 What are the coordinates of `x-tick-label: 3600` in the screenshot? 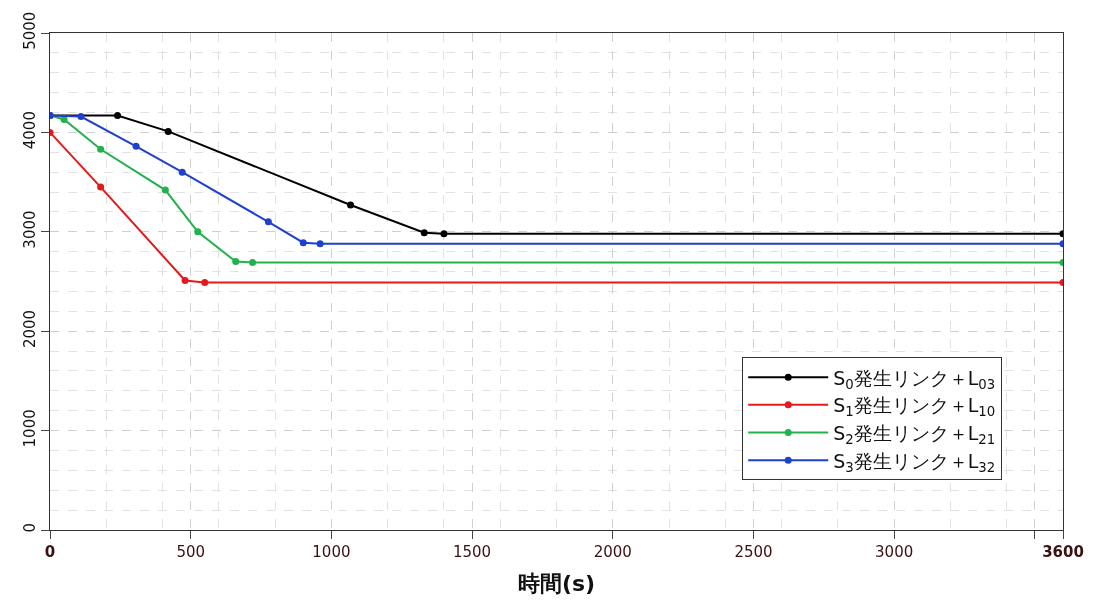 It's located at (1063, 552).